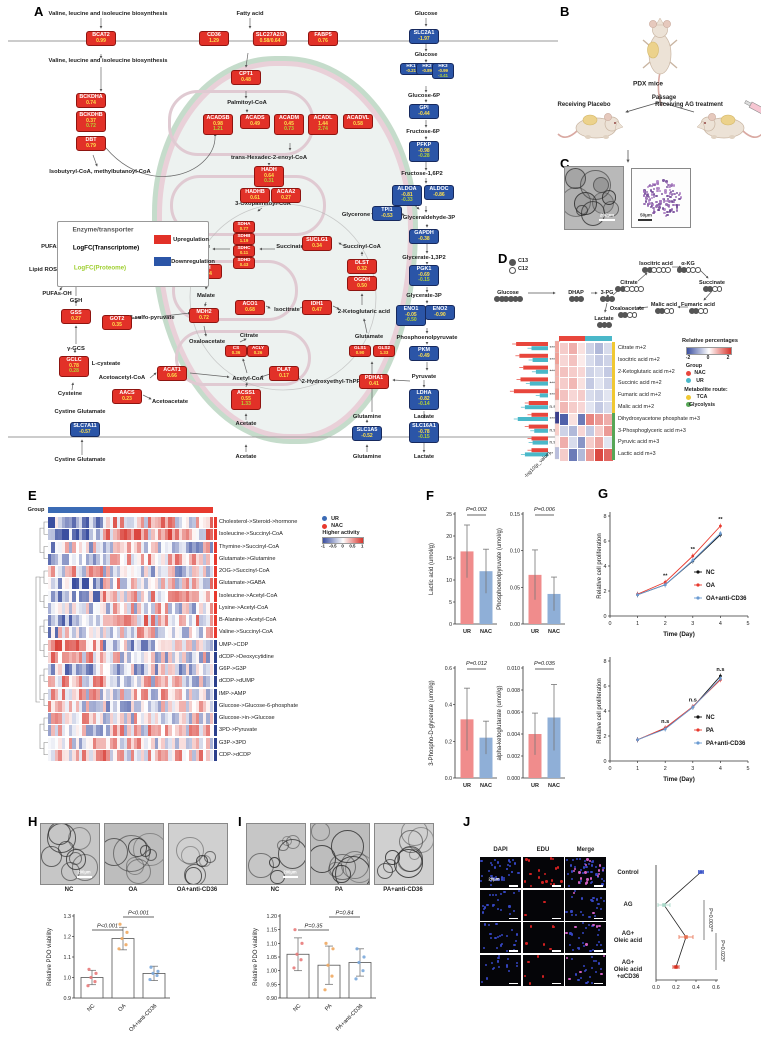  I want to click on svg-text: Relative cell proliferation, so click(600, 710).